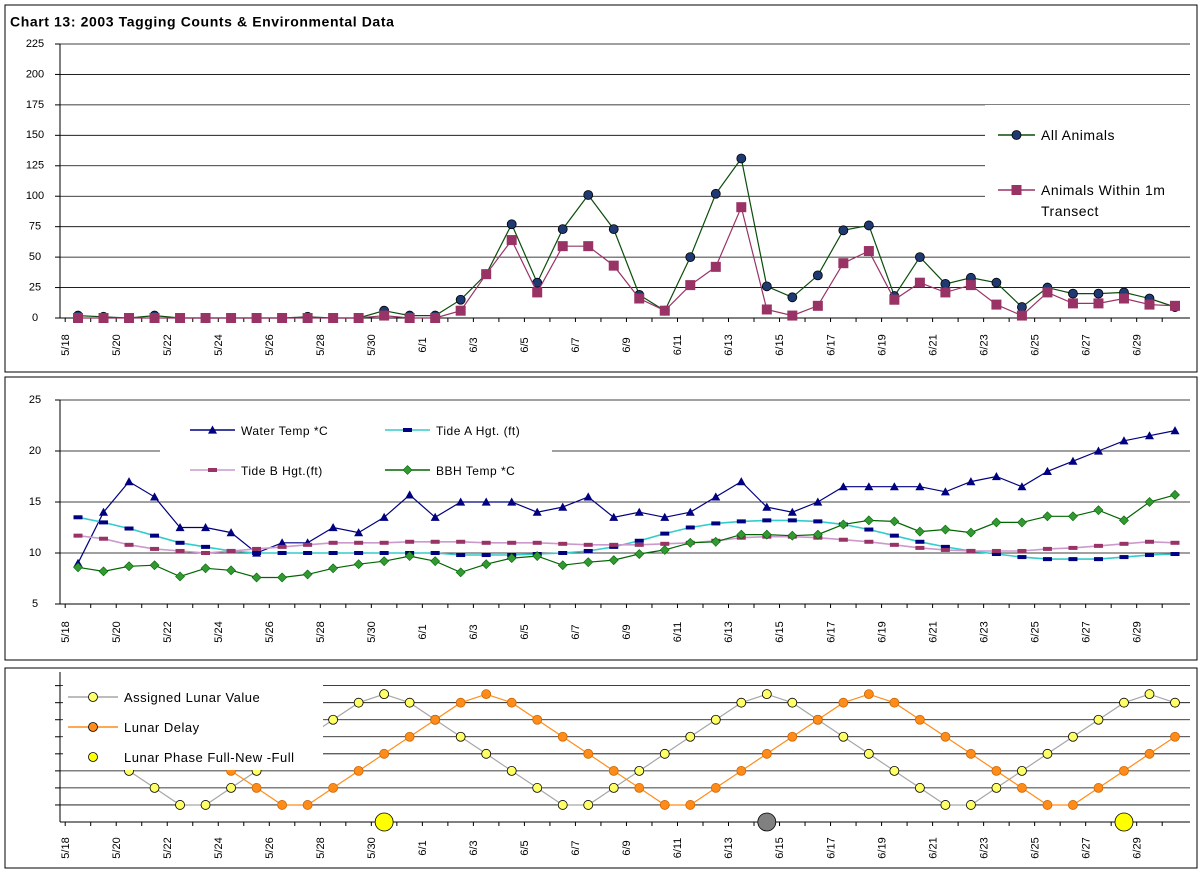  What do you see at coordinates (576, 847) in the screenshot?
I see `x-tick-label: 6/7` at bounding box center [576, 847].